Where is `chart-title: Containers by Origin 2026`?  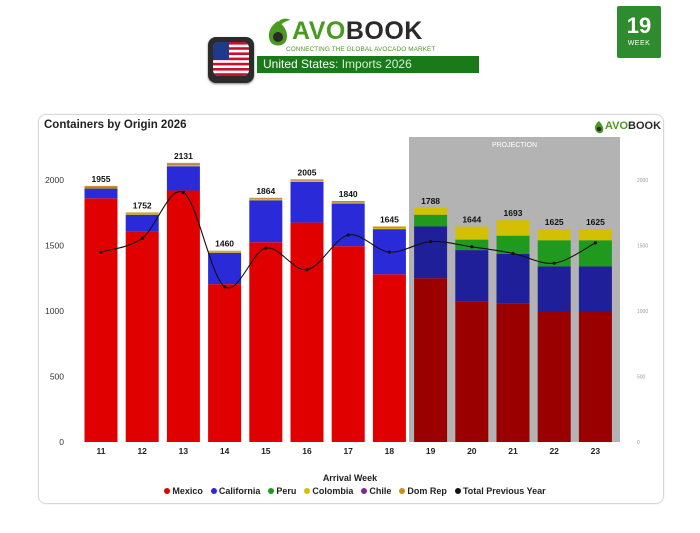
chart-title: Containers by Origin 2026 is located at coordinates (115, 125).